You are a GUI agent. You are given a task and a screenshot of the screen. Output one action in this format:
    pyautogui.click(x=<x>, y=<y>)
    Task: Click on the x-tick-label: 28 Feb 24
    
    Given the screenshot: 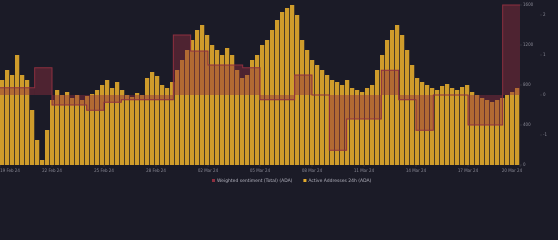 What is the action you would take?
    pyautogui.click(x=156, y=170)
    